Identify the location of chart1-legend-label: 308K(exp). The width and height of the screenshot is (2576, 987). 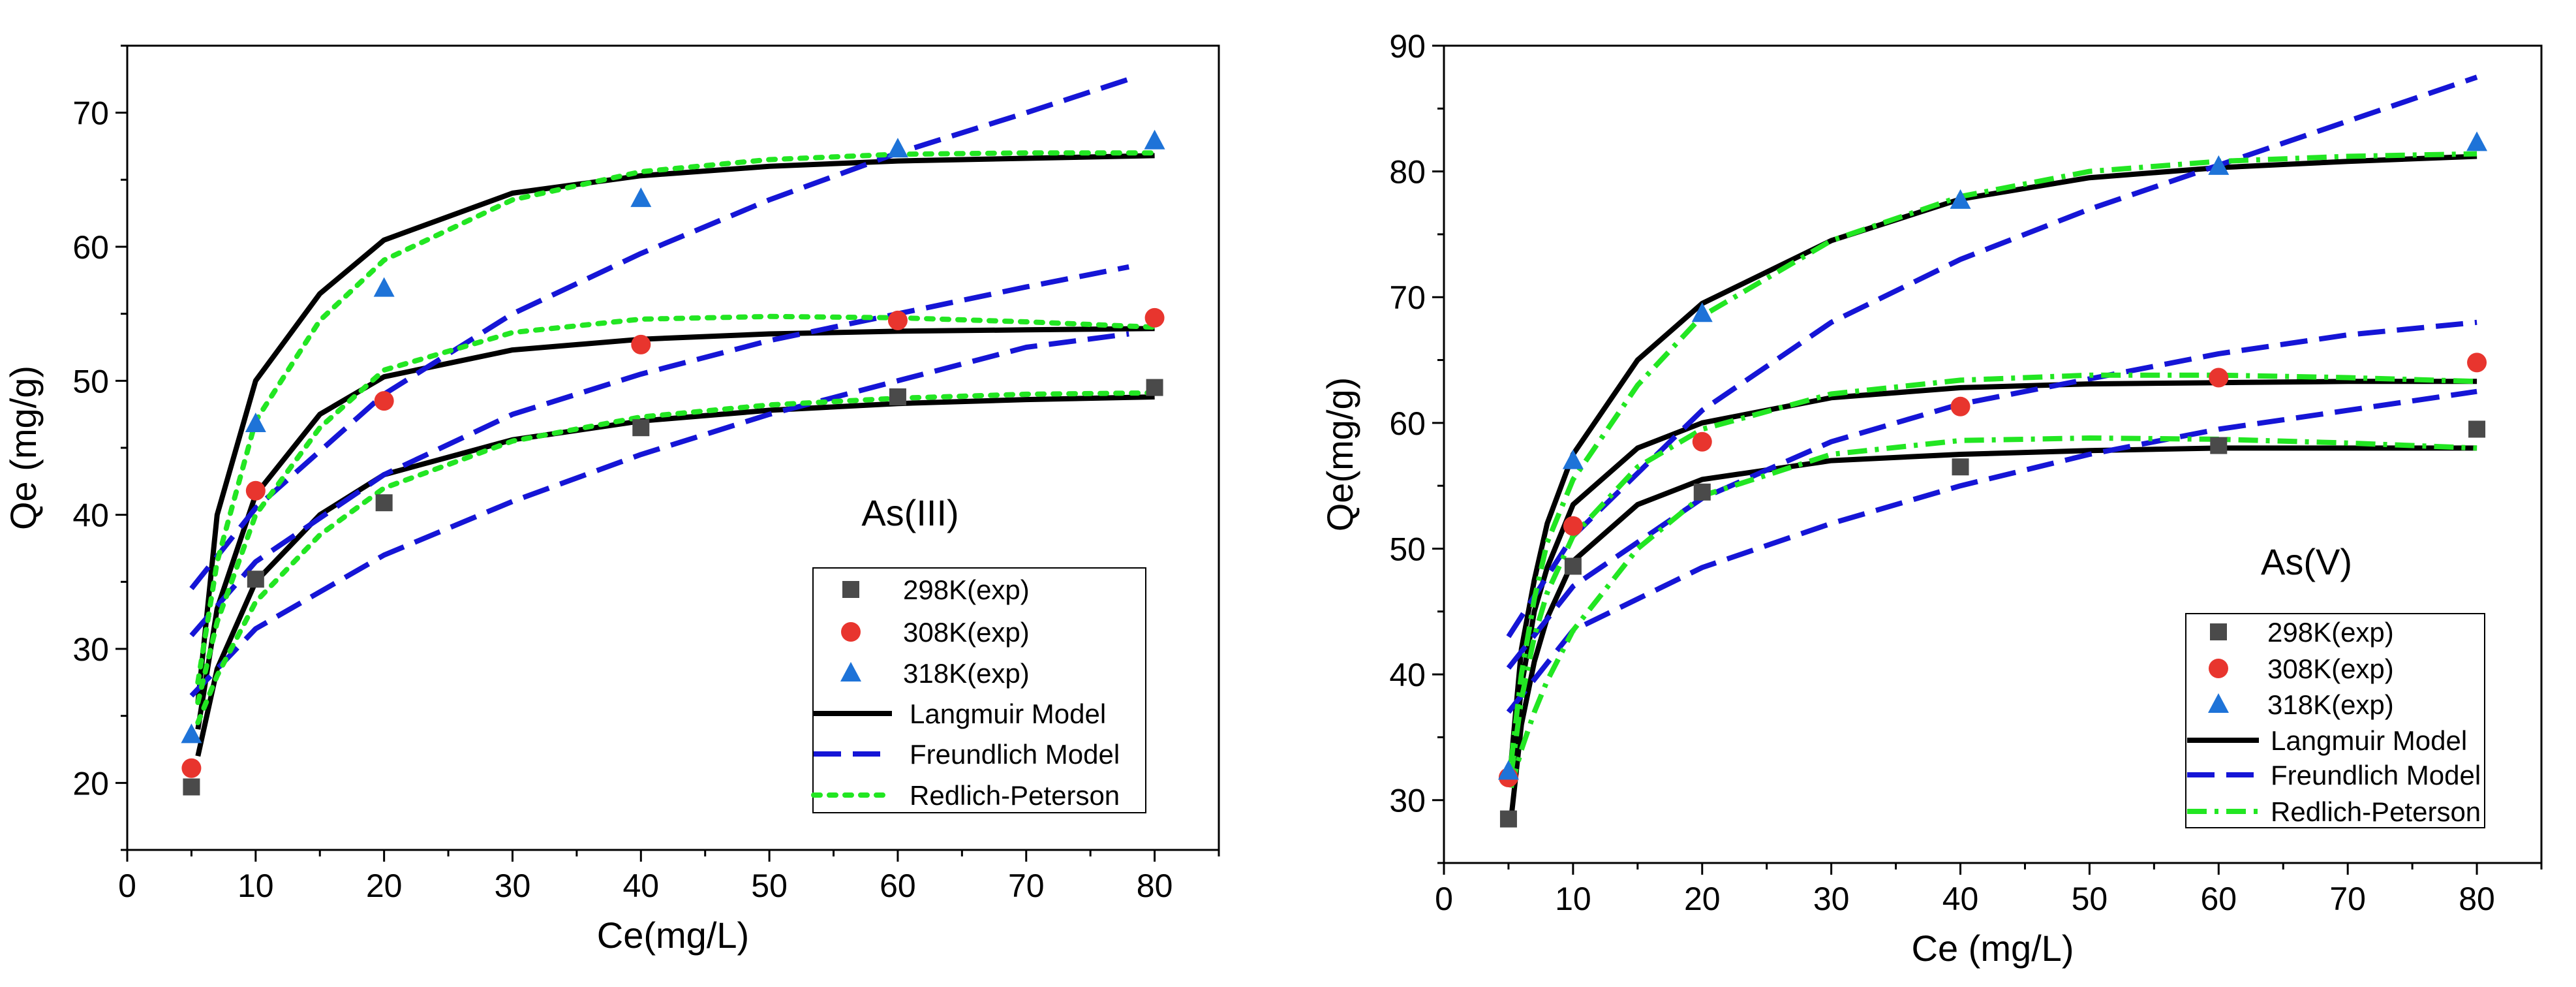
(966, 632).